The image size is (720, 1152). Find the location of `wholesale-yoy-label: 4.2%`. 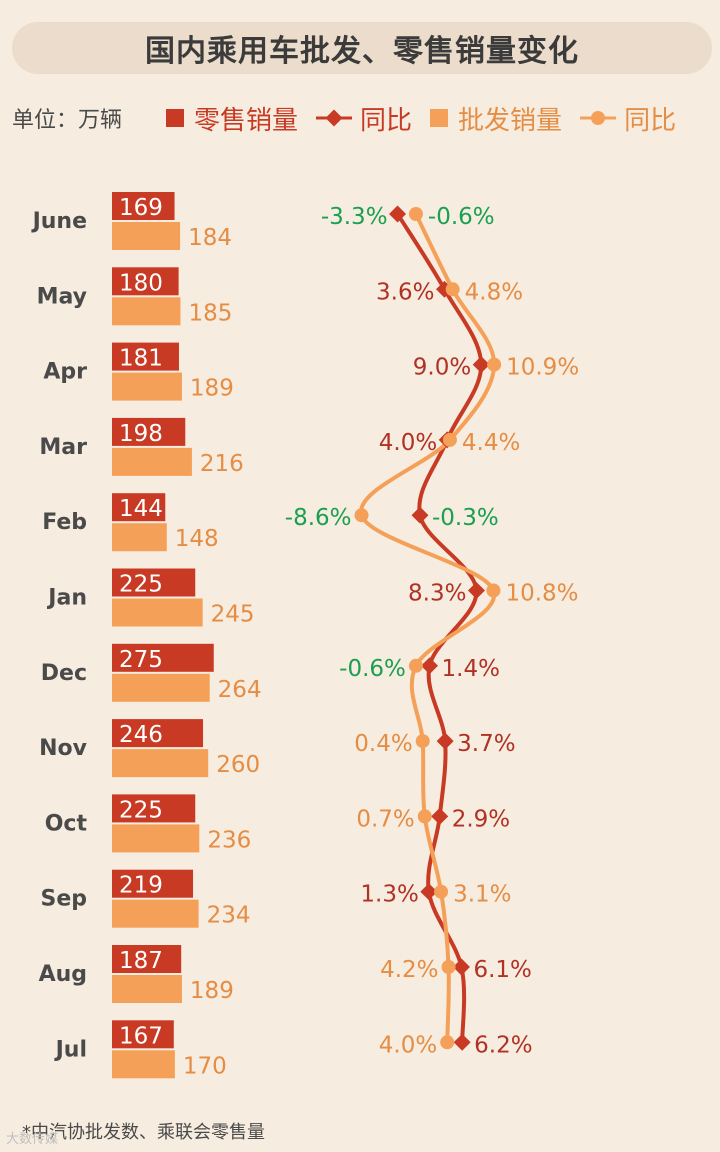

wholesale-yoy-label: 4.2% is located at coordinates (409, 970).